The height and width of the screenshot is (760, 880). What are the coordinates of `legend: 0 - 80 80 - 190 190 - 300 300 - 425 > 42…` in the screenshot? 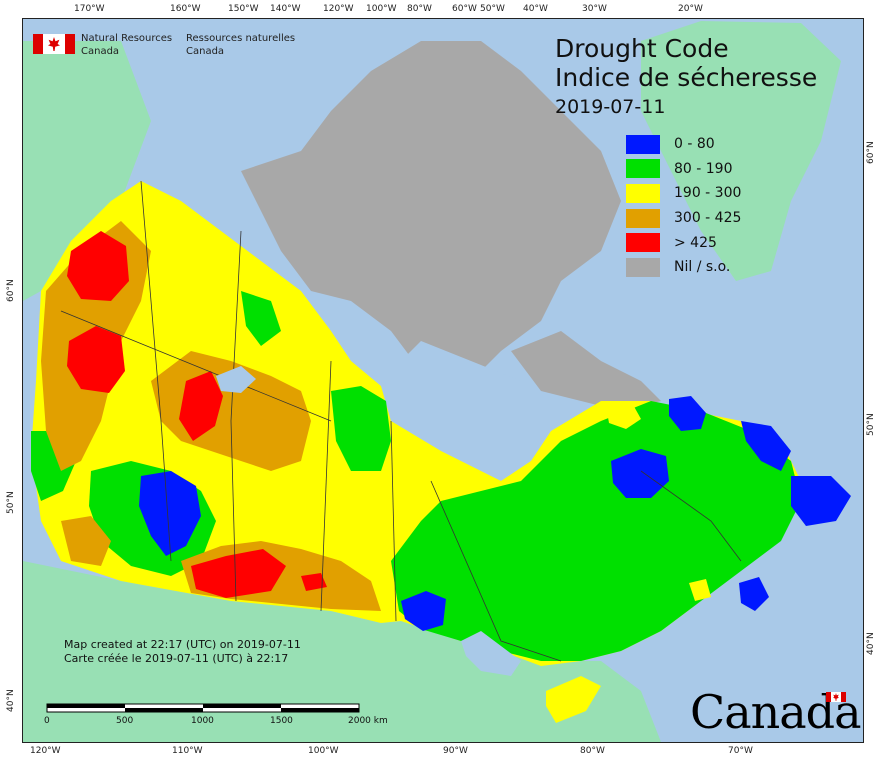 It's located at (683, 206).